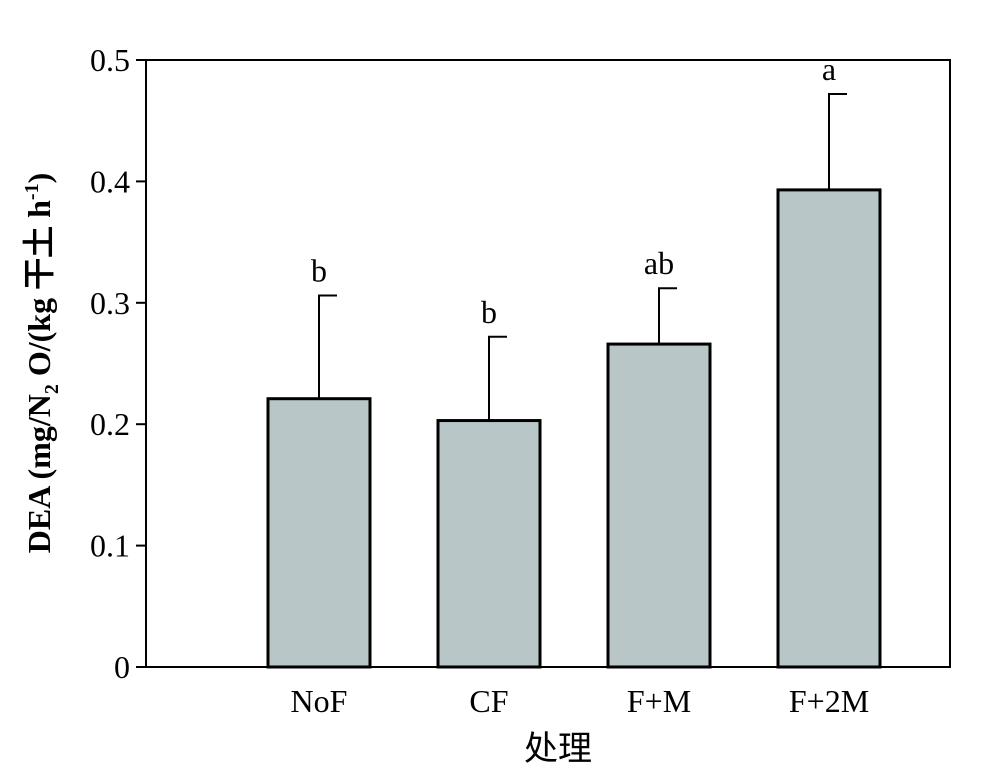  What do you see at coordinates (110, 303) in the screenshot?
I see `y-tick-label: 0.3` at bounding box center [110, 303].